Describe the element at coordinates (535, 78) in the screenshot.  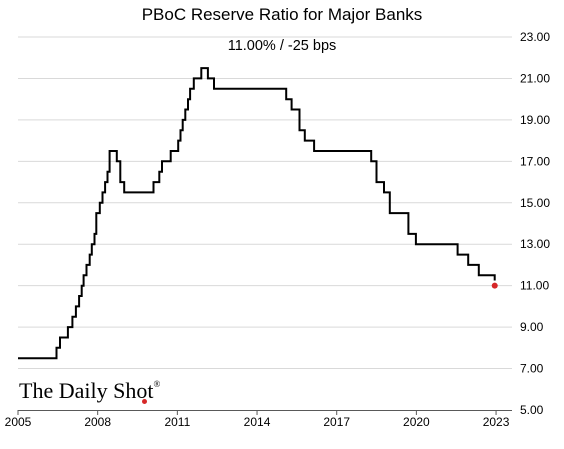
I see `y-tick-label: 21.00` at that location.